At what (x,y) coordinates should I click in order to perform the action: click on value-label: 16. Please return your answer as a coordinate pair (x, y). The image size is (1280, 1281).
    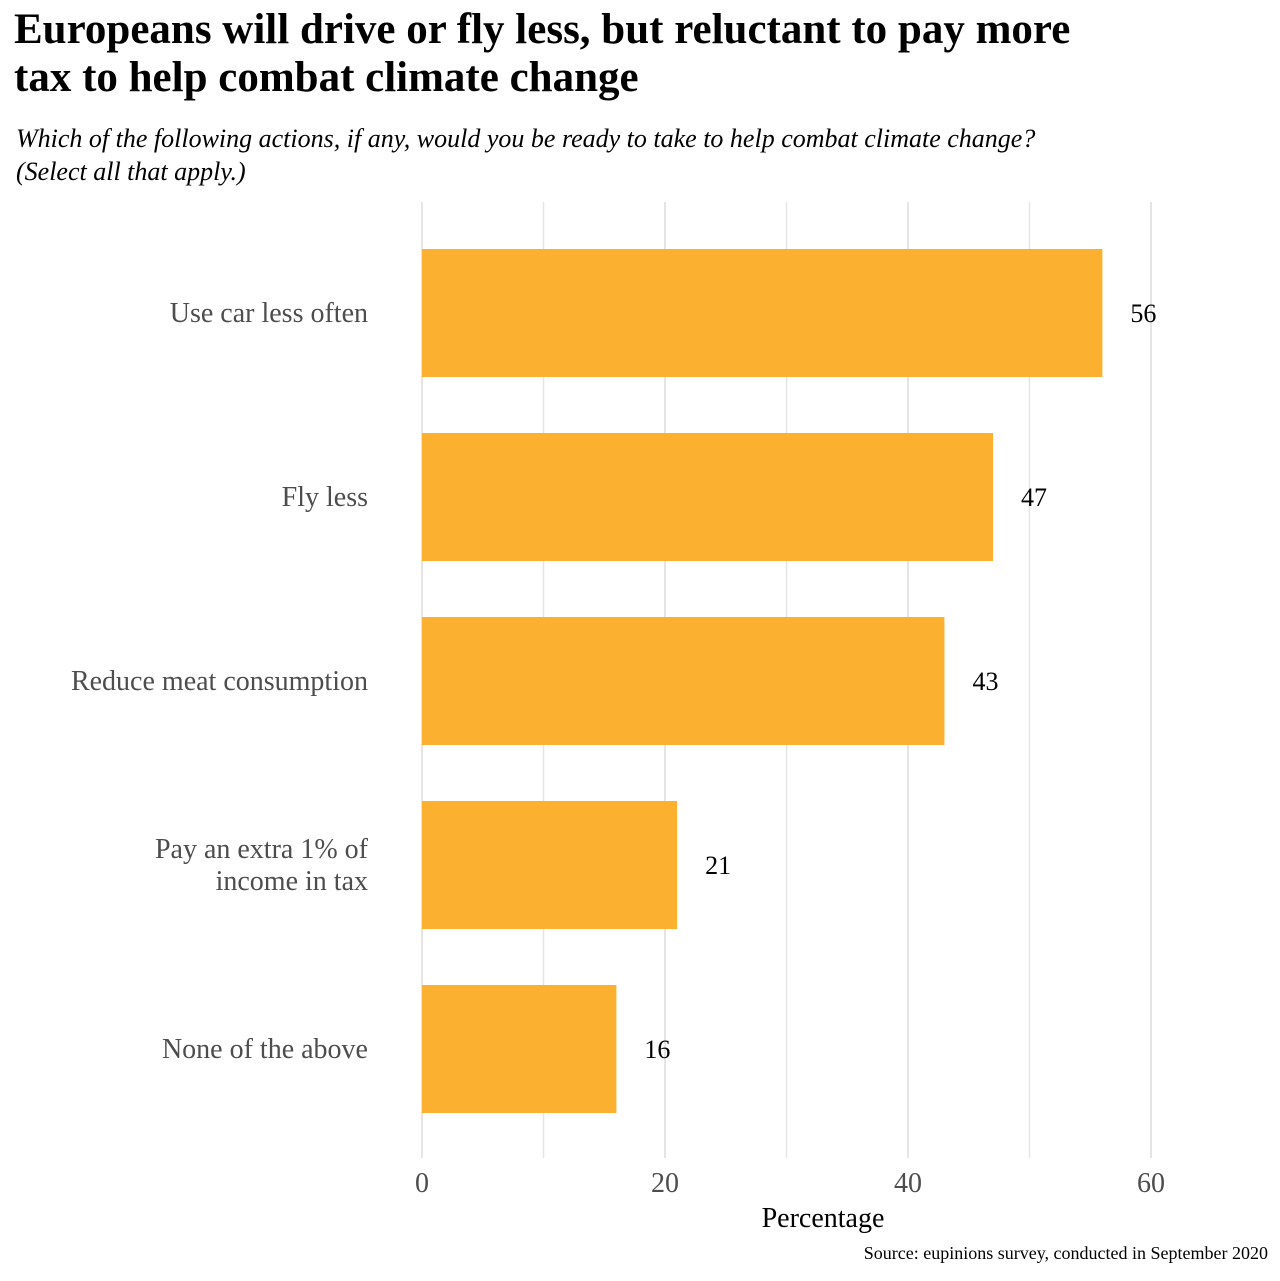
    Looking at the image, I should click on (657, 1049).